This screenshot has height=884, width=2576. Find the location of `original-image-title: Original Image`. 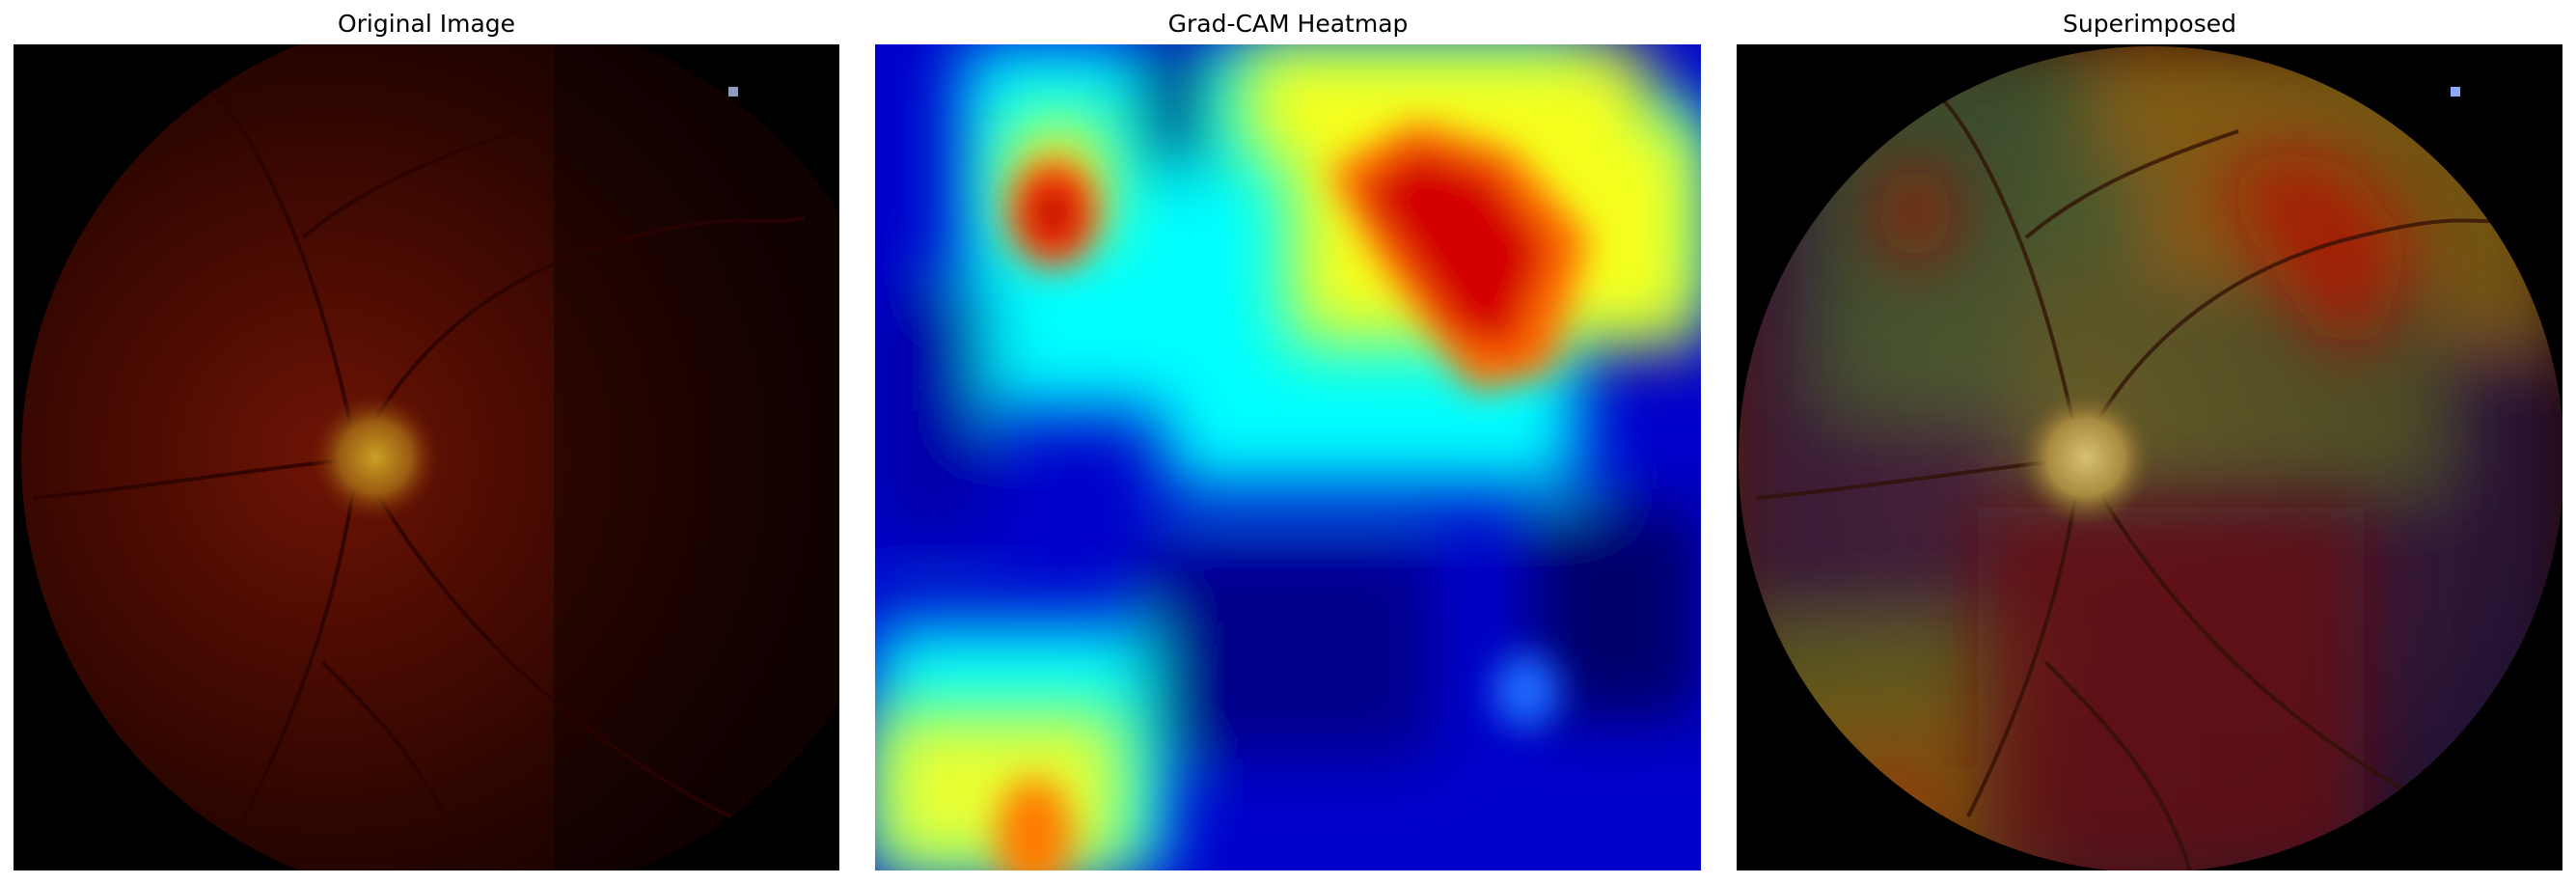

original-image-title: Original Image is located at coordinates (426, 24).